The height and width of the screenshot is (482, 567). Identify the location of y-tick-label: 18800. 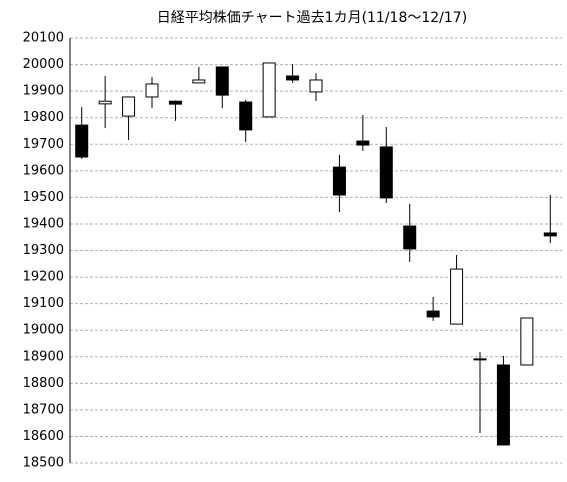
(43, 383).